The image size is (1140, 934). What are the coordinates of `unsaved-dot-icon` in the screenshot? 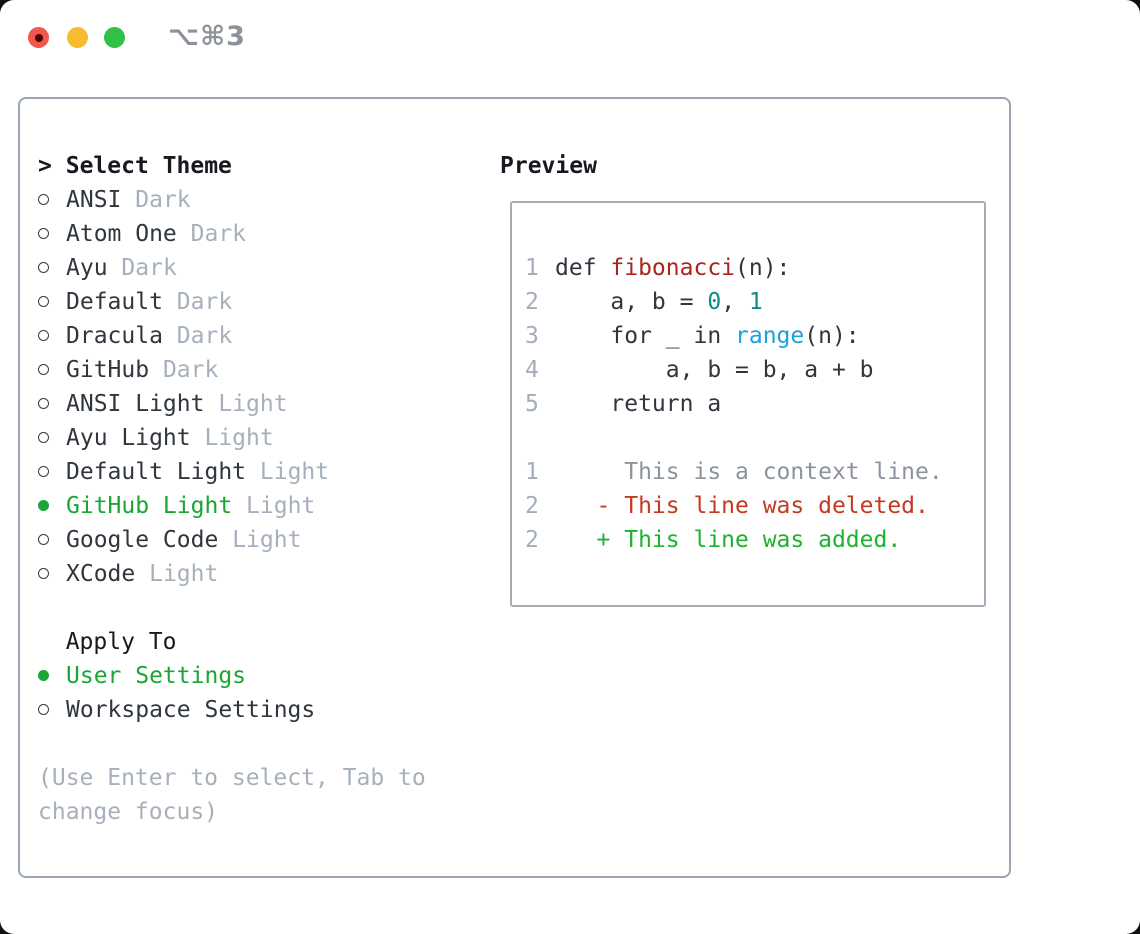 It's located at (38, 37).